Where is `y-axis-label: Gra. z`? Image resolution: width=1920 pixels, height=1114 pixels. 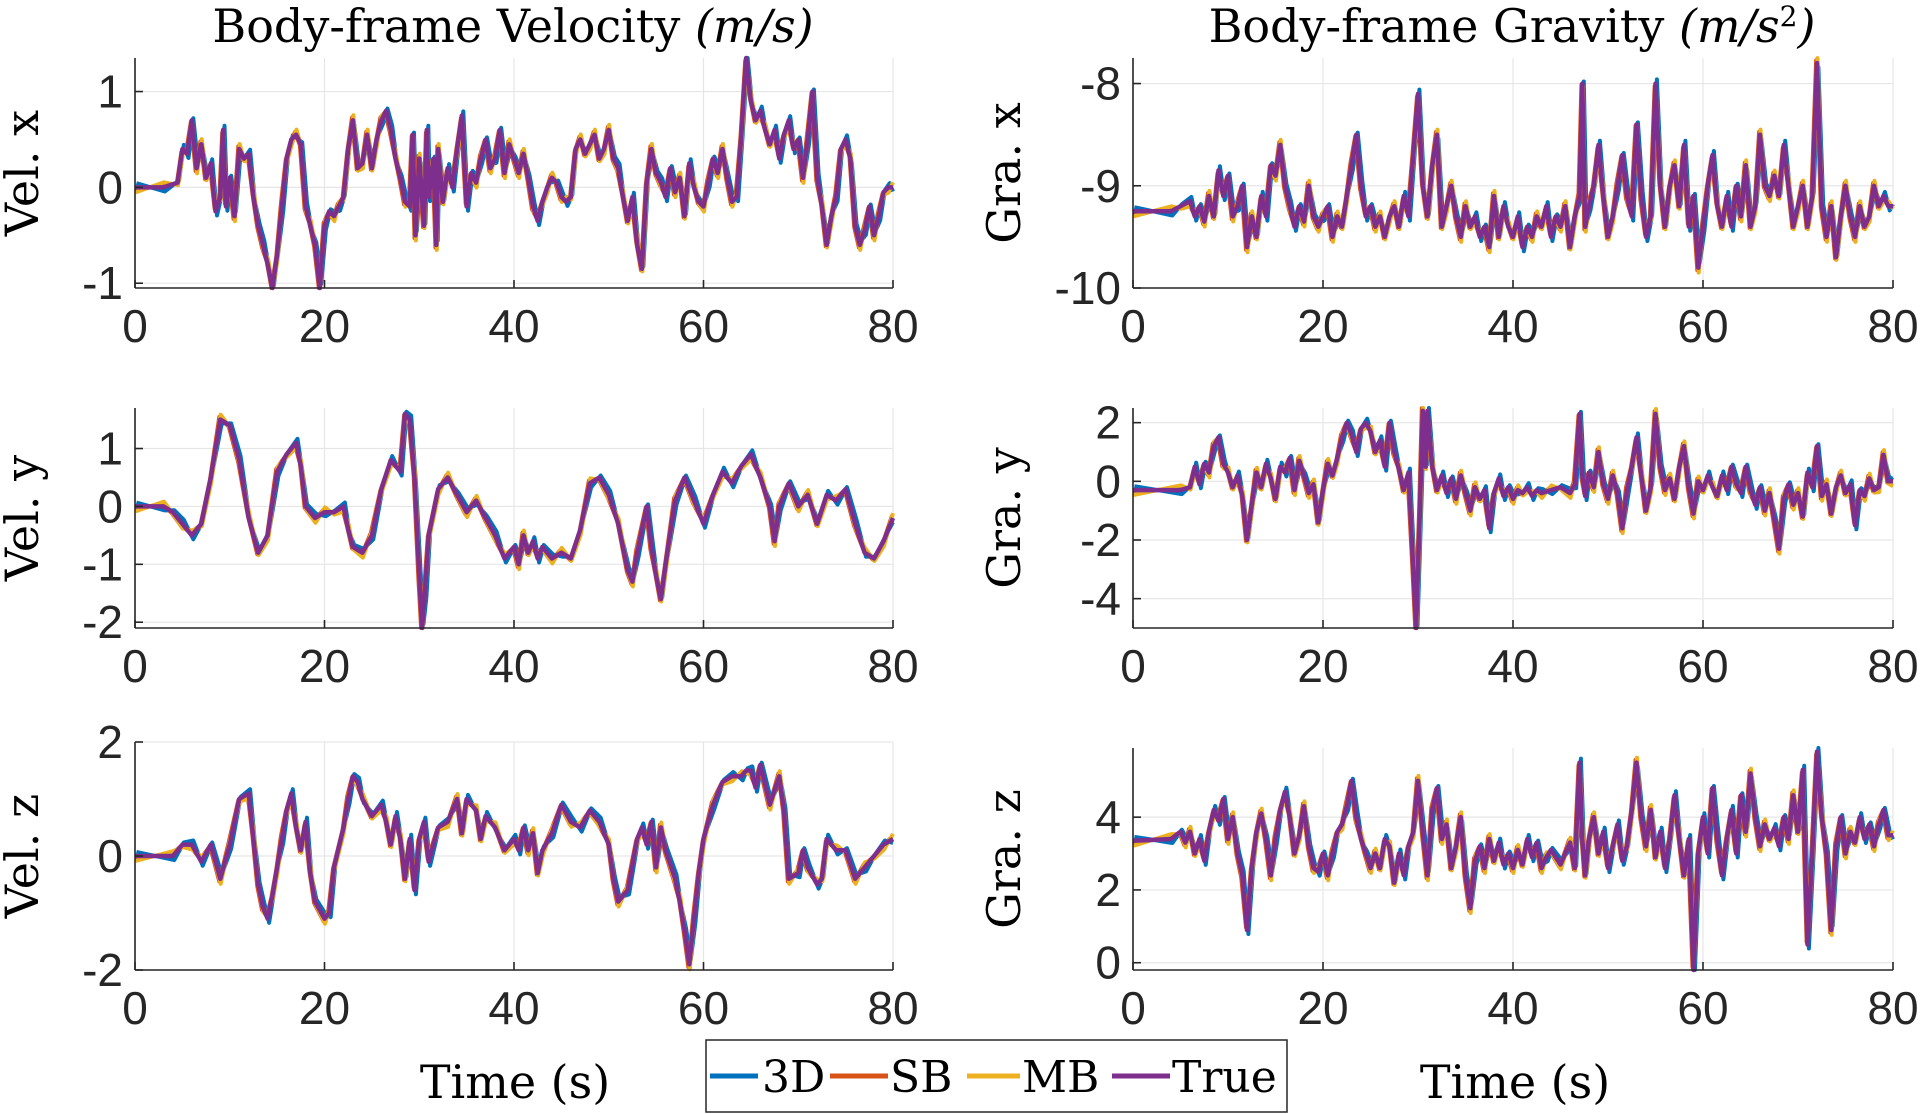 y-axis-label: Gra. z is located at coordinates (1004, 859).